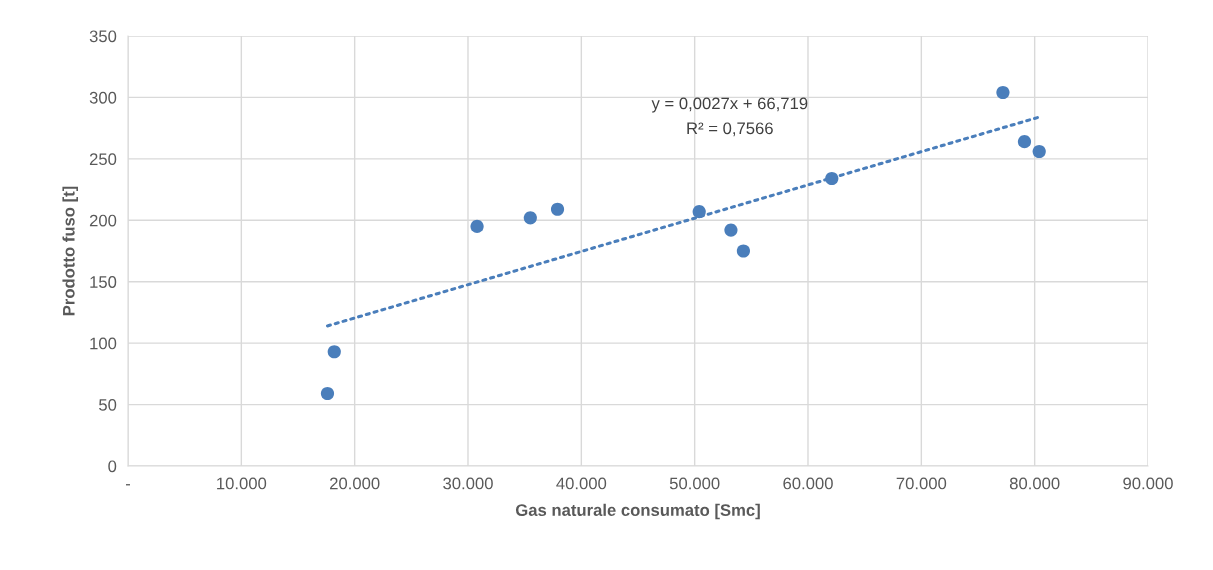 This screenshot has height=570, width=1213. I want to click on y-tick-label: 200, so click(103, 220).